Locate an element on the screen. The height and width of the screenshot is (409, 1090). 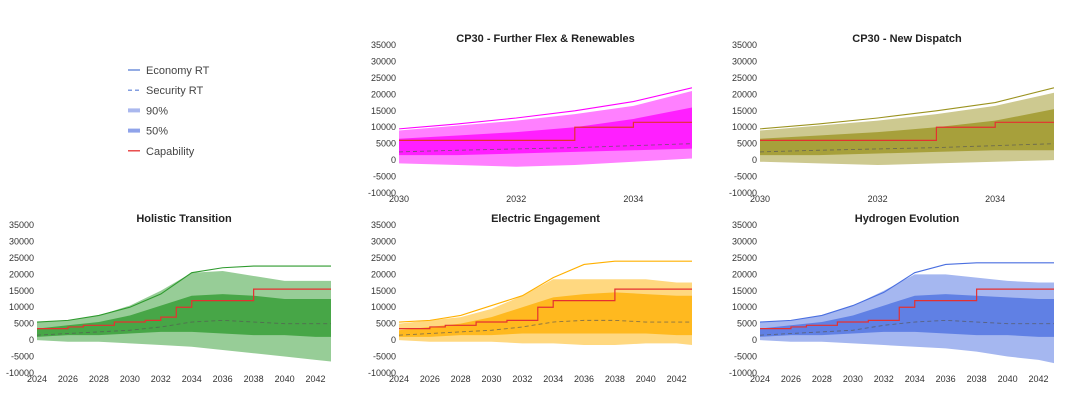
chart-title: CP30 - Further Flex & Renewables is located at coordinates (545, 39).